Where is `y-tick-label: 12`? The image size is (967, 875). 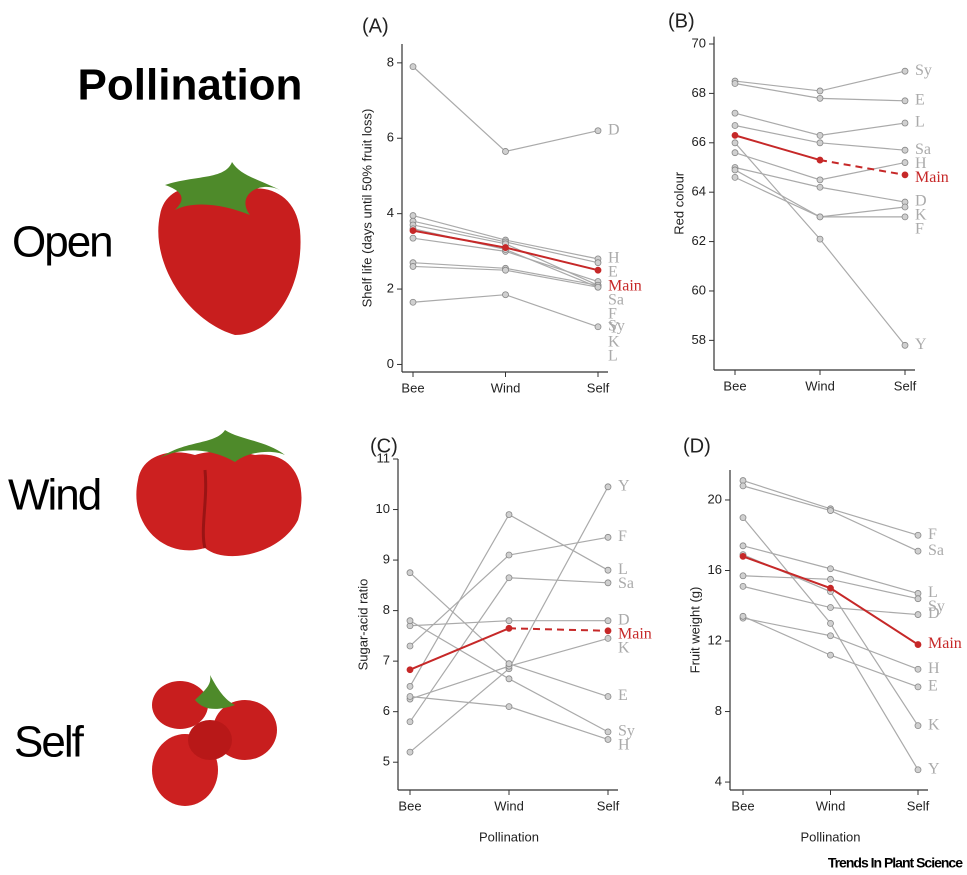 y-tick-label: 12 is located at coordinates (715, 639).